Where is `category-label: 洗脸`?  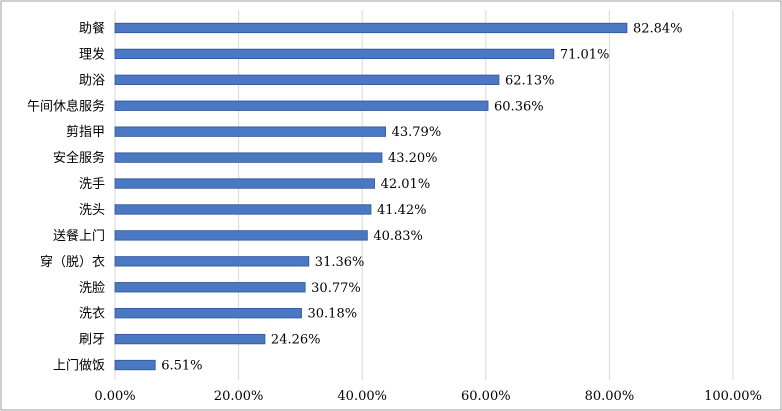
category-label: 洗脸 is located at coordinates (92, 288).